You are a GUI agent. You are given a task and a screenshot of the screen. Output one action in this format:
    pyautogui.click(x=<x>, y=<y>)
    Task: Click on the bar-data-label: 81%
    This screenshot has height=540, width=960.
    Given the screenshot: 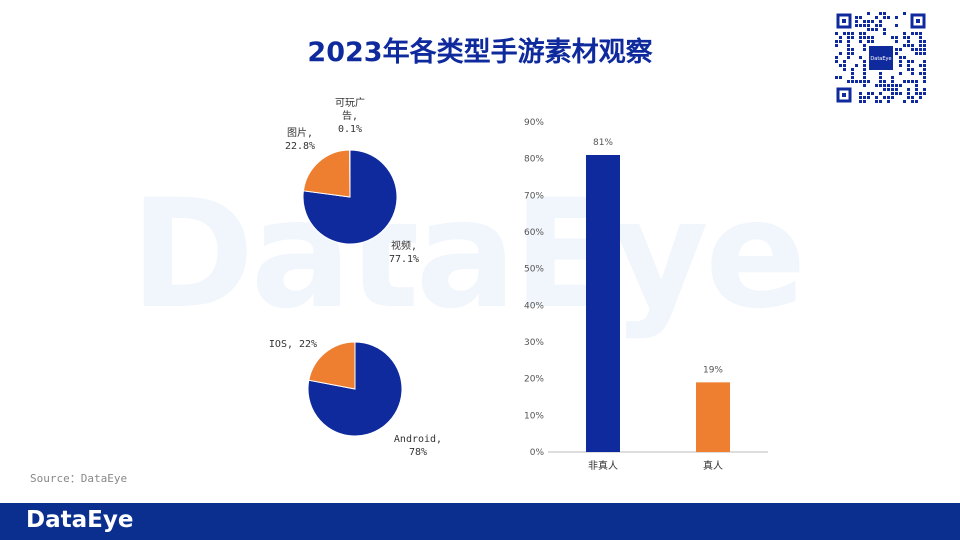 What is the action you would take?
    pyautogui.click(x=603, y=143)
    